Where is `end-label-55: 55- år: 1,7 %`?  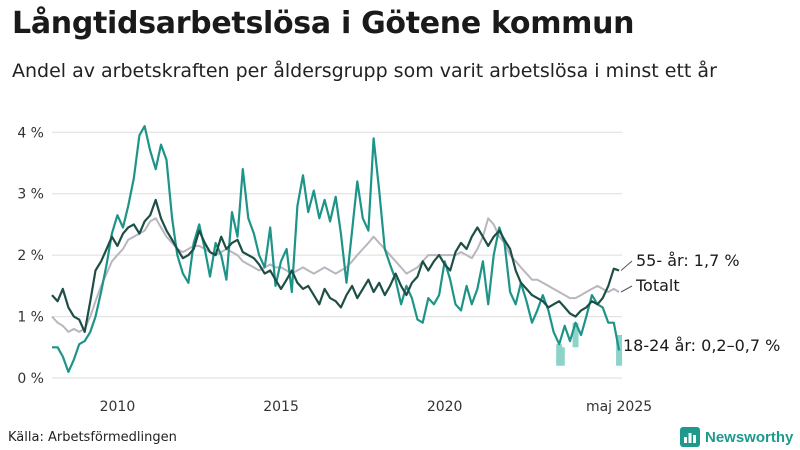
end-label-55: 55- år: 1,7 % is located at coordinates (688, 260).